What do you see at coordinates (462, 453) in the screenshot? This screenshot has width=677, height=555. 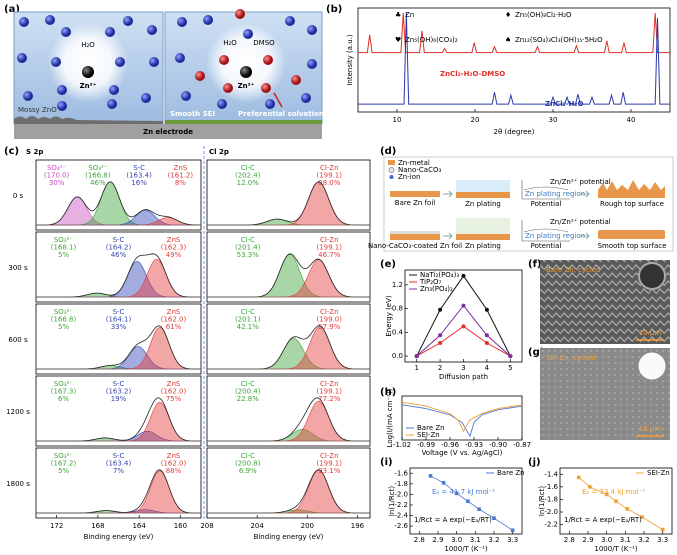 I see `x-axis-label: Voltage (V vs. Ag/AgCl)` at bounding box center [462, 453].